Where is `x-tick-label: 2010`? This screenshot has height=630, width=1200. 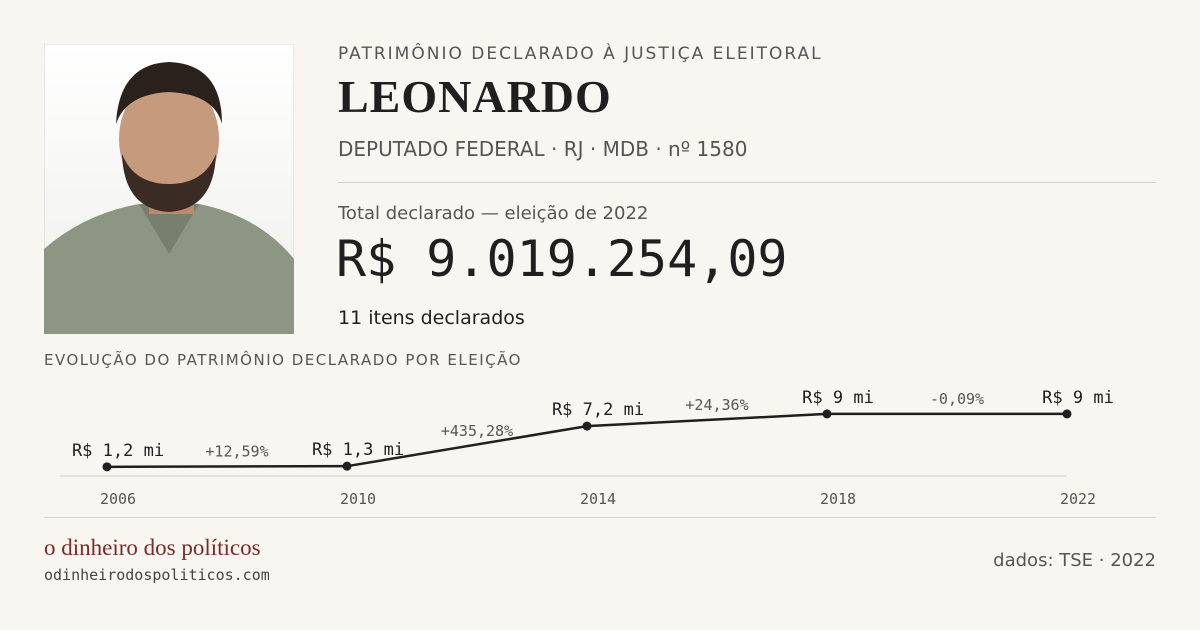 x-tick-label: 2010 is located at coordinates (358, 499).